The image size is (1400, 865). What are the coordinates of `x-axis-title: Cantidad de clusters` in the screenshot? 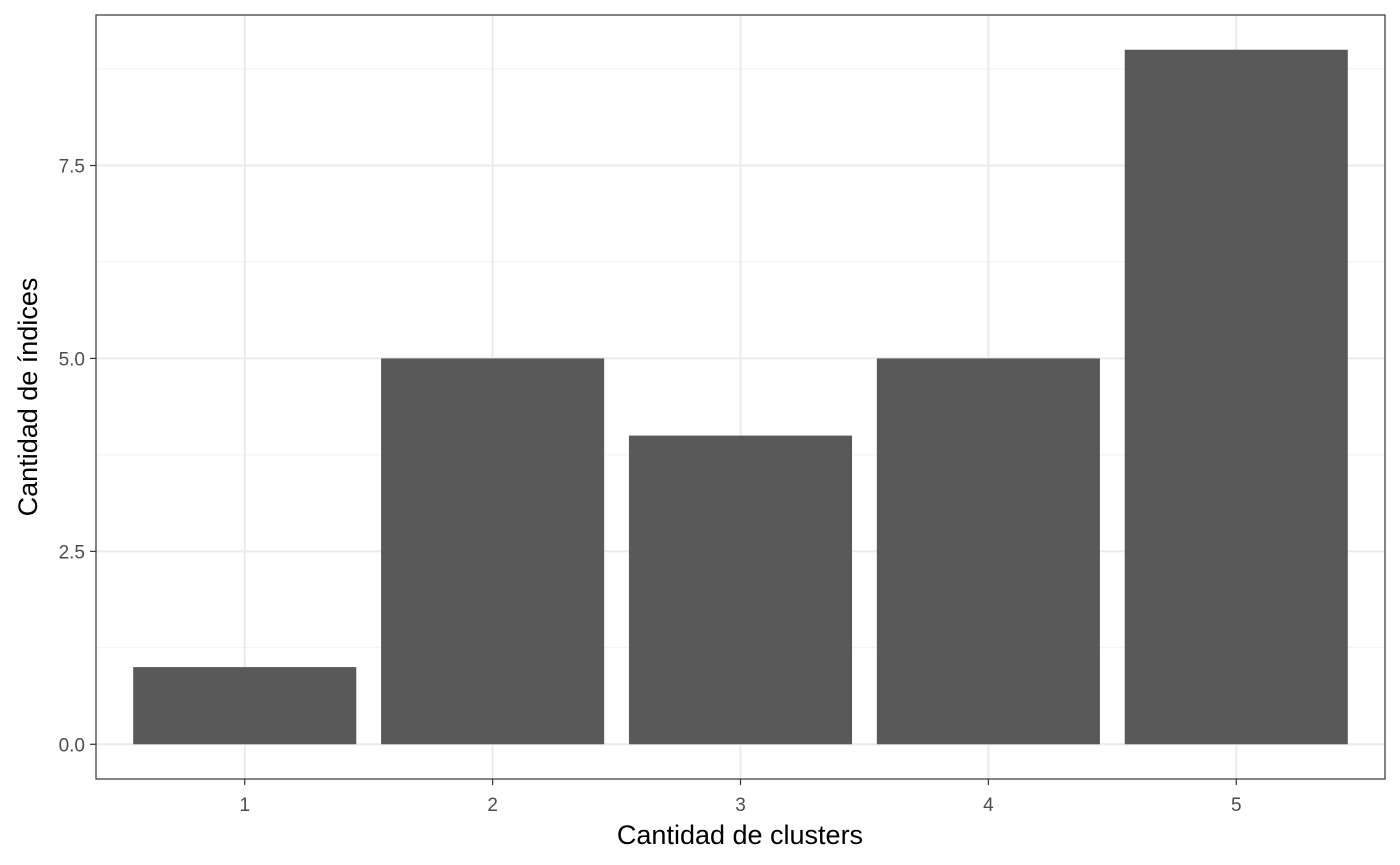 It's located at (740, 835).